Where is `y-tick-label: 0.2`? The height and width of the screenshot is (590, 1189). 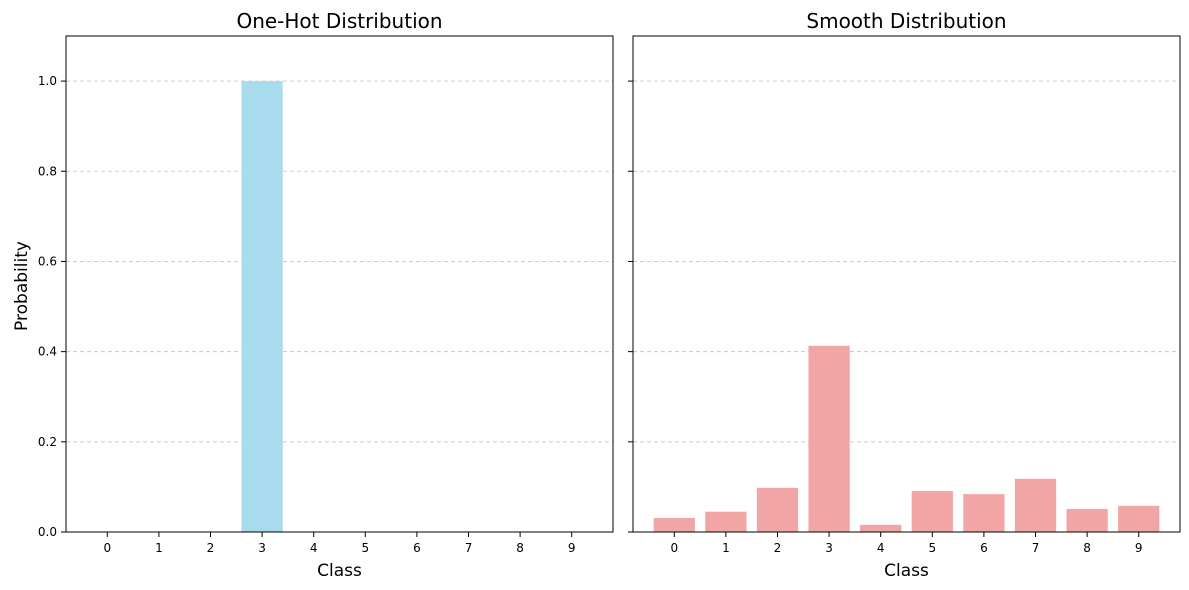
y-tick-label: 0.2 is located at coordinates (47, 442).